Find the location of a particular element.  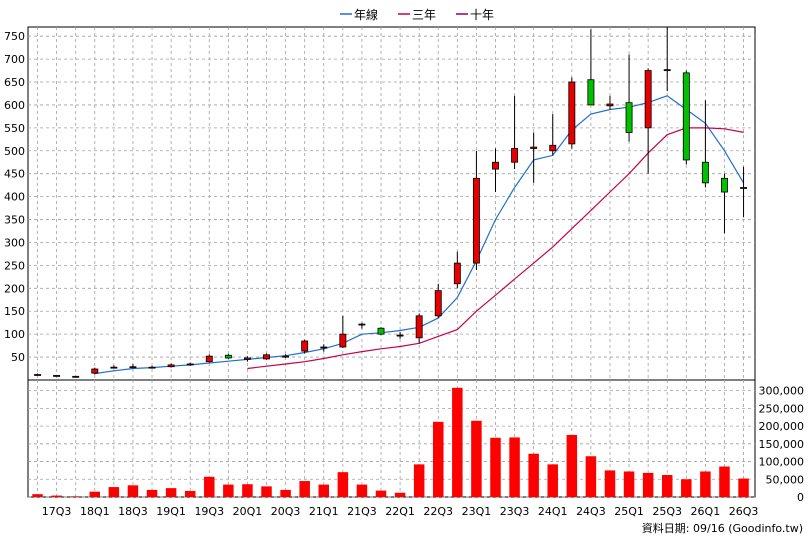

volume-tick-label: 100,000 is located at coordinates (782, 462).